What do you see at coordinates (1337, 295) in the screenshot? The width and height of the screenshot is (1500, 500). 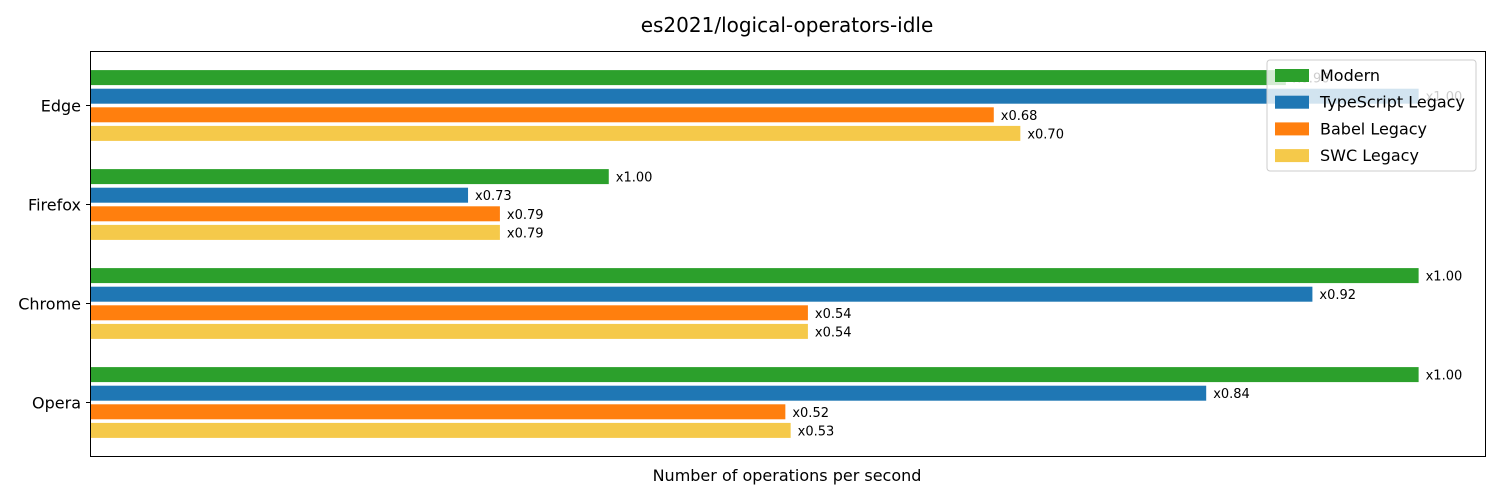 I see `bar-value-label: x0.92` at bounding box center [1337, 295].